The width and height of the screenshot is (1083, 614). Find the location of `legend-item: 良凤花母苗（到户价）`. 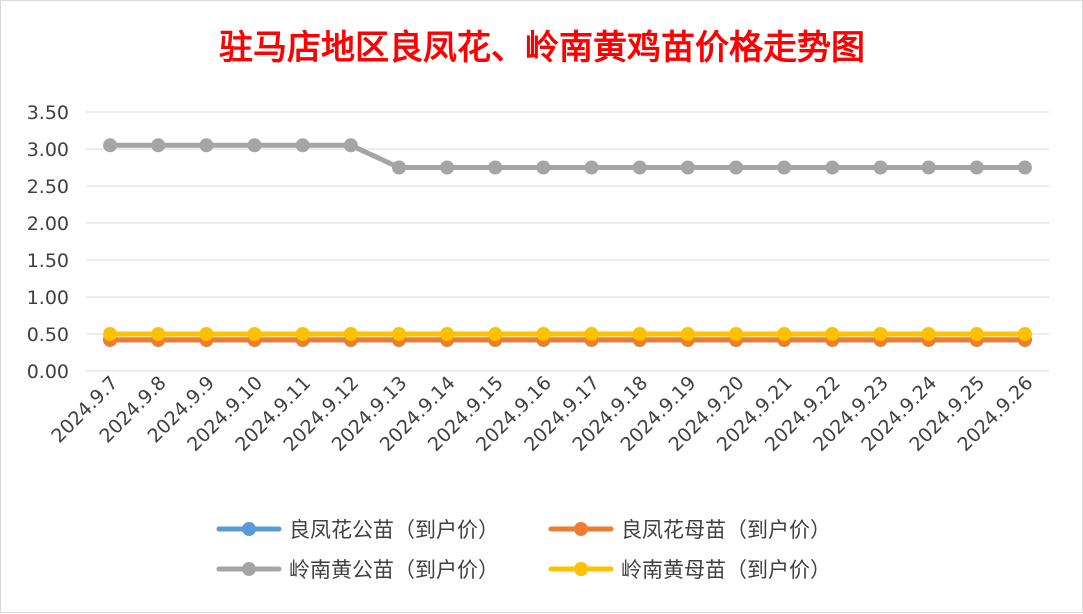

legend-item: 良凤花母苗（到户价） is located at coordinates (689, 530).